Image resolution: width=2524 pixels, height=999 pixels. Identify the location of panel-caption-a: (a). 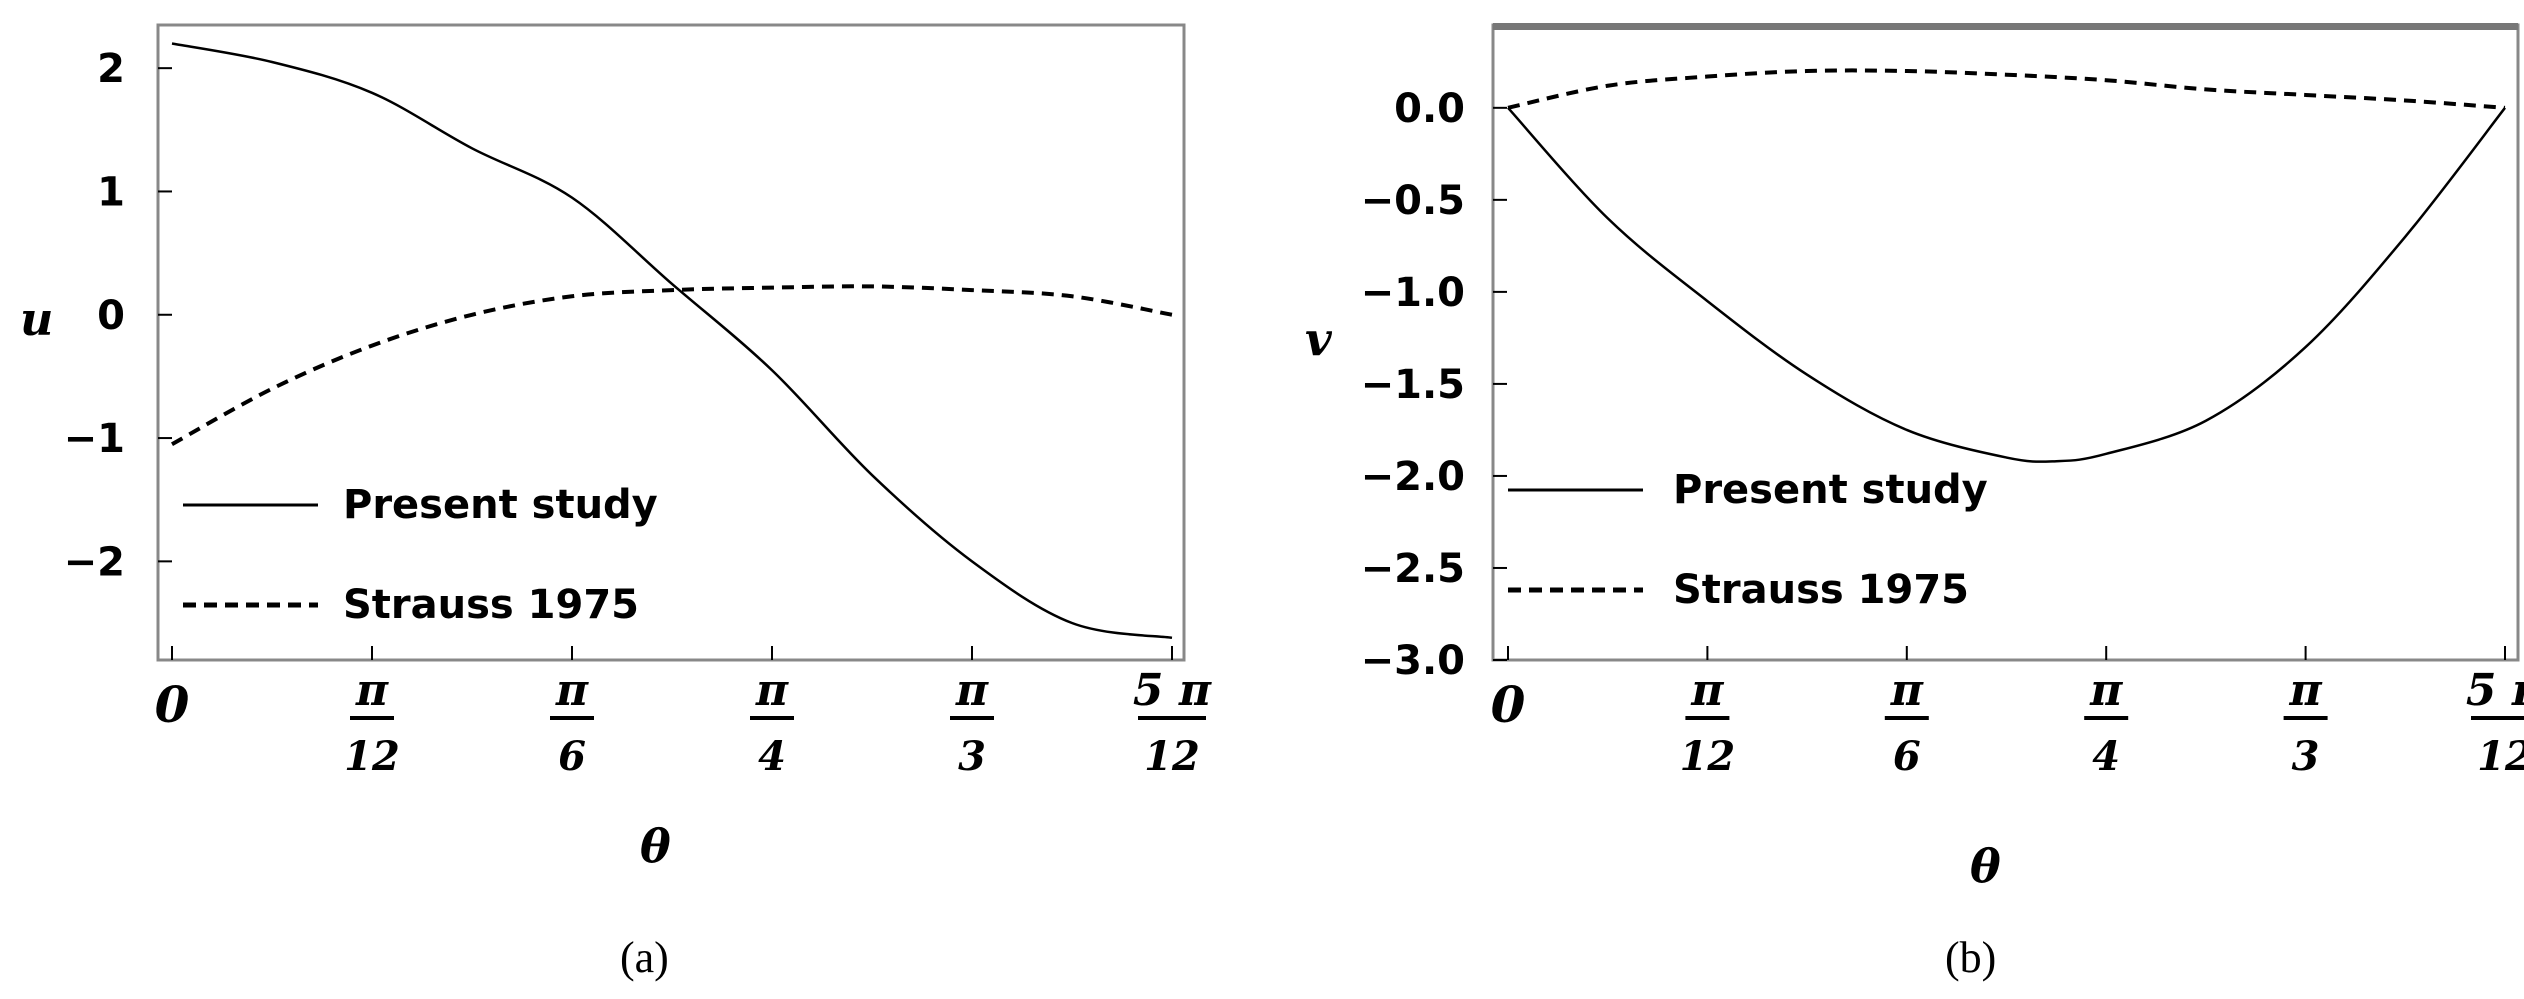
(644, 957).